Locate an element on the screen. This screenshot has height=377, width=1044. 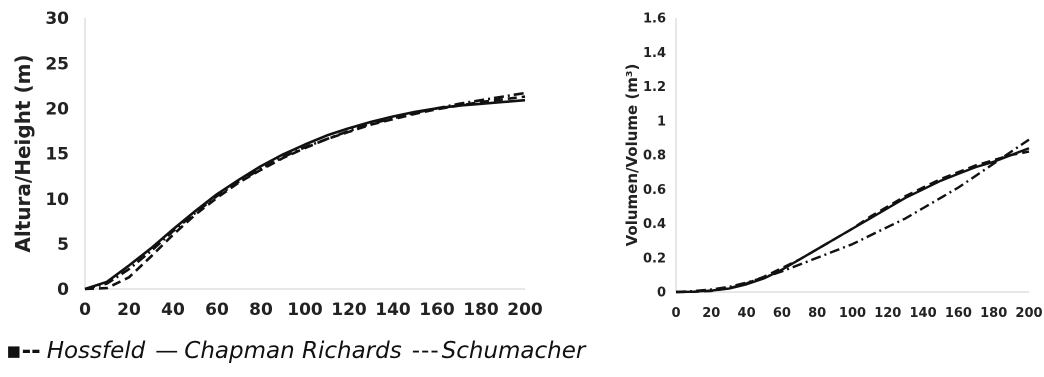
hossfeld-legend-symbol: ▪‑‑ is located at coordinates (23, 351).